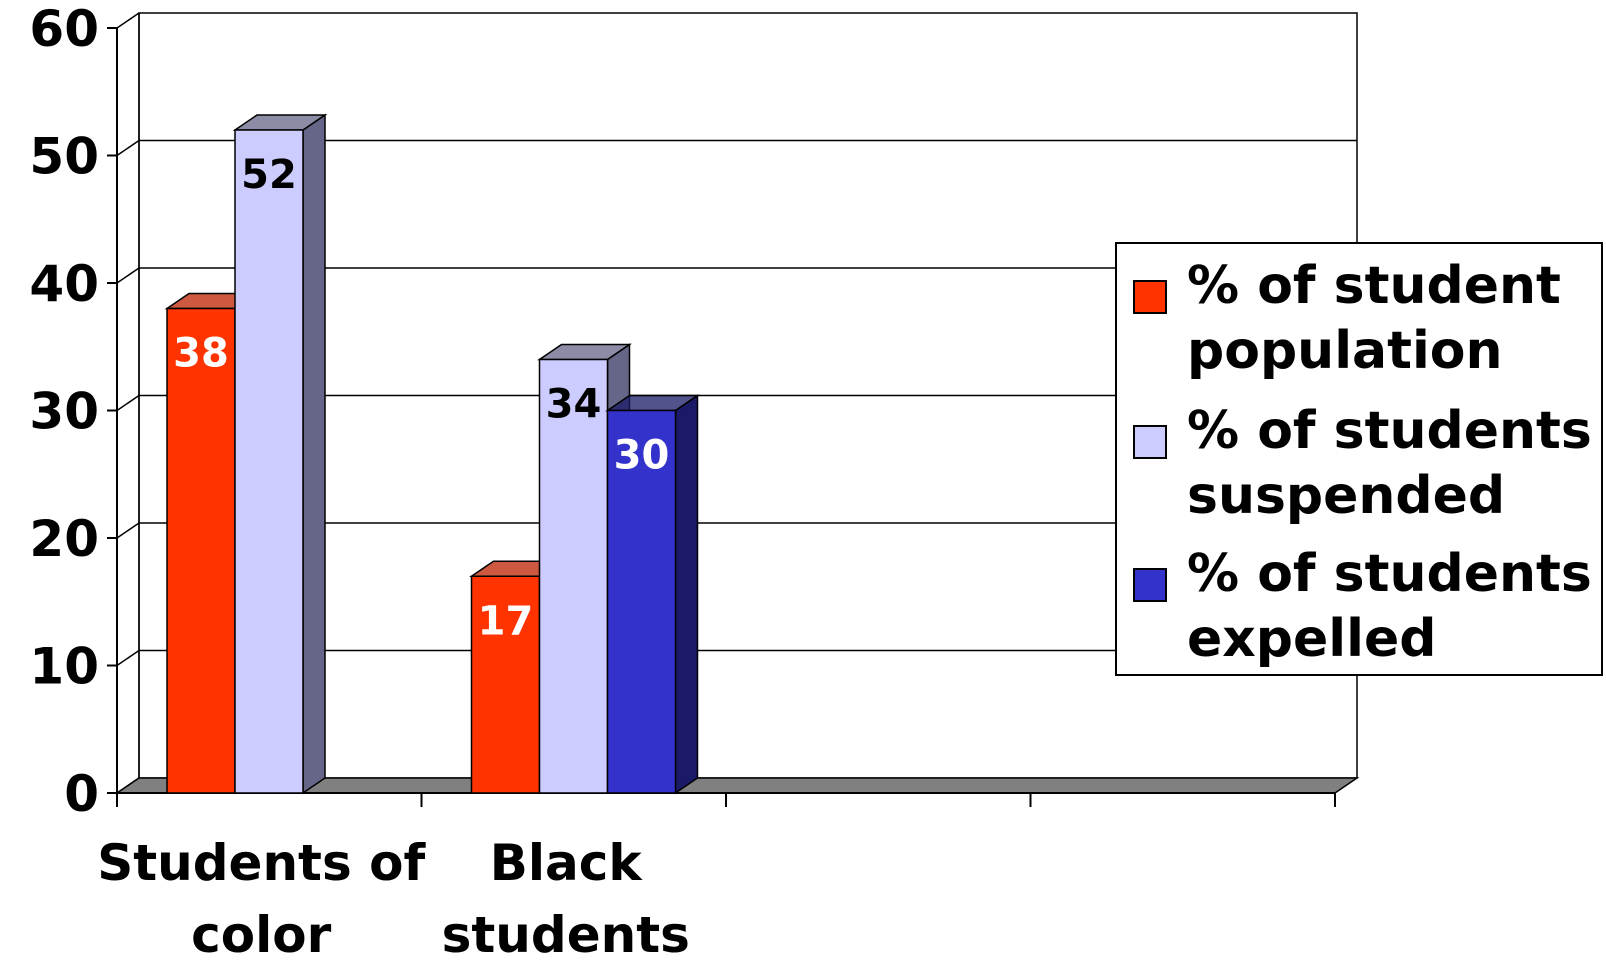 The width and height of the screenshot is (1606, 960). Describe the element at coordinates (64, 412) in the screenshot. I see `y-tick-label: 30` at that location.